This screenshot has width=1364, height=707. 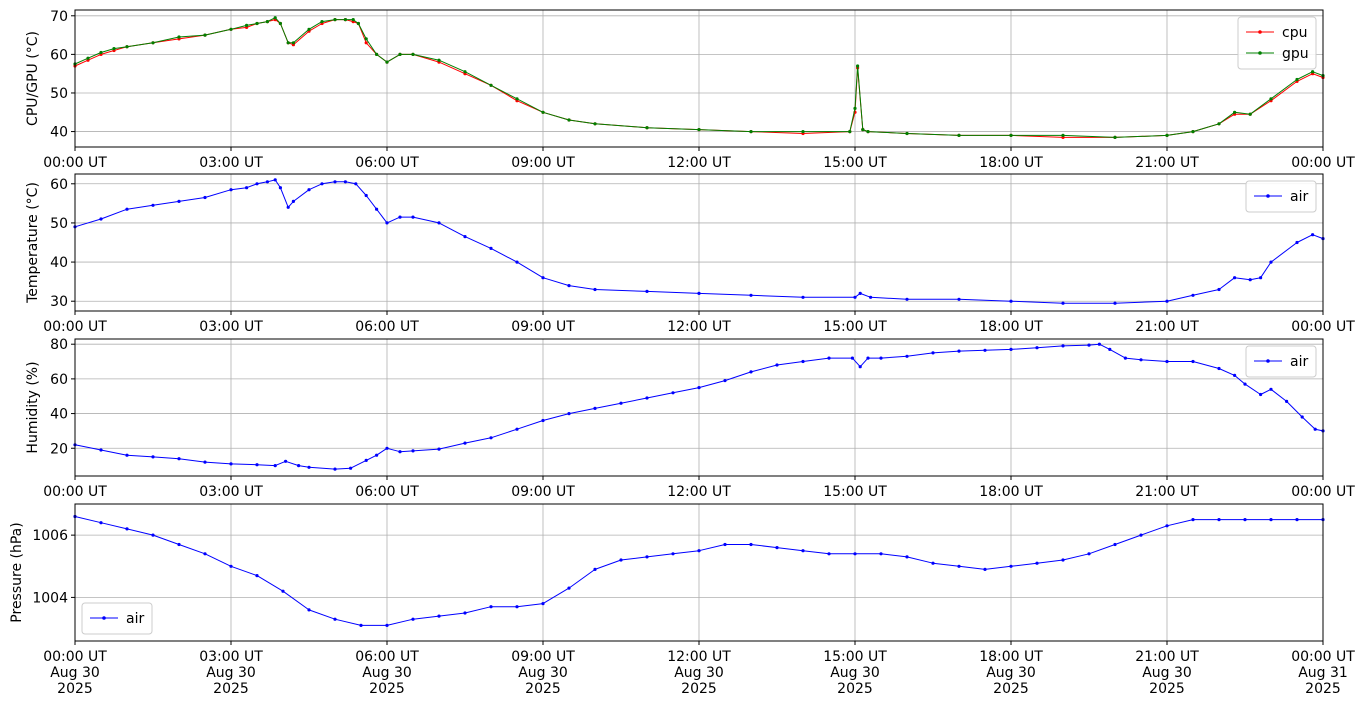 I want to click on y-tick-label: 80, so click(x=59, y=345).